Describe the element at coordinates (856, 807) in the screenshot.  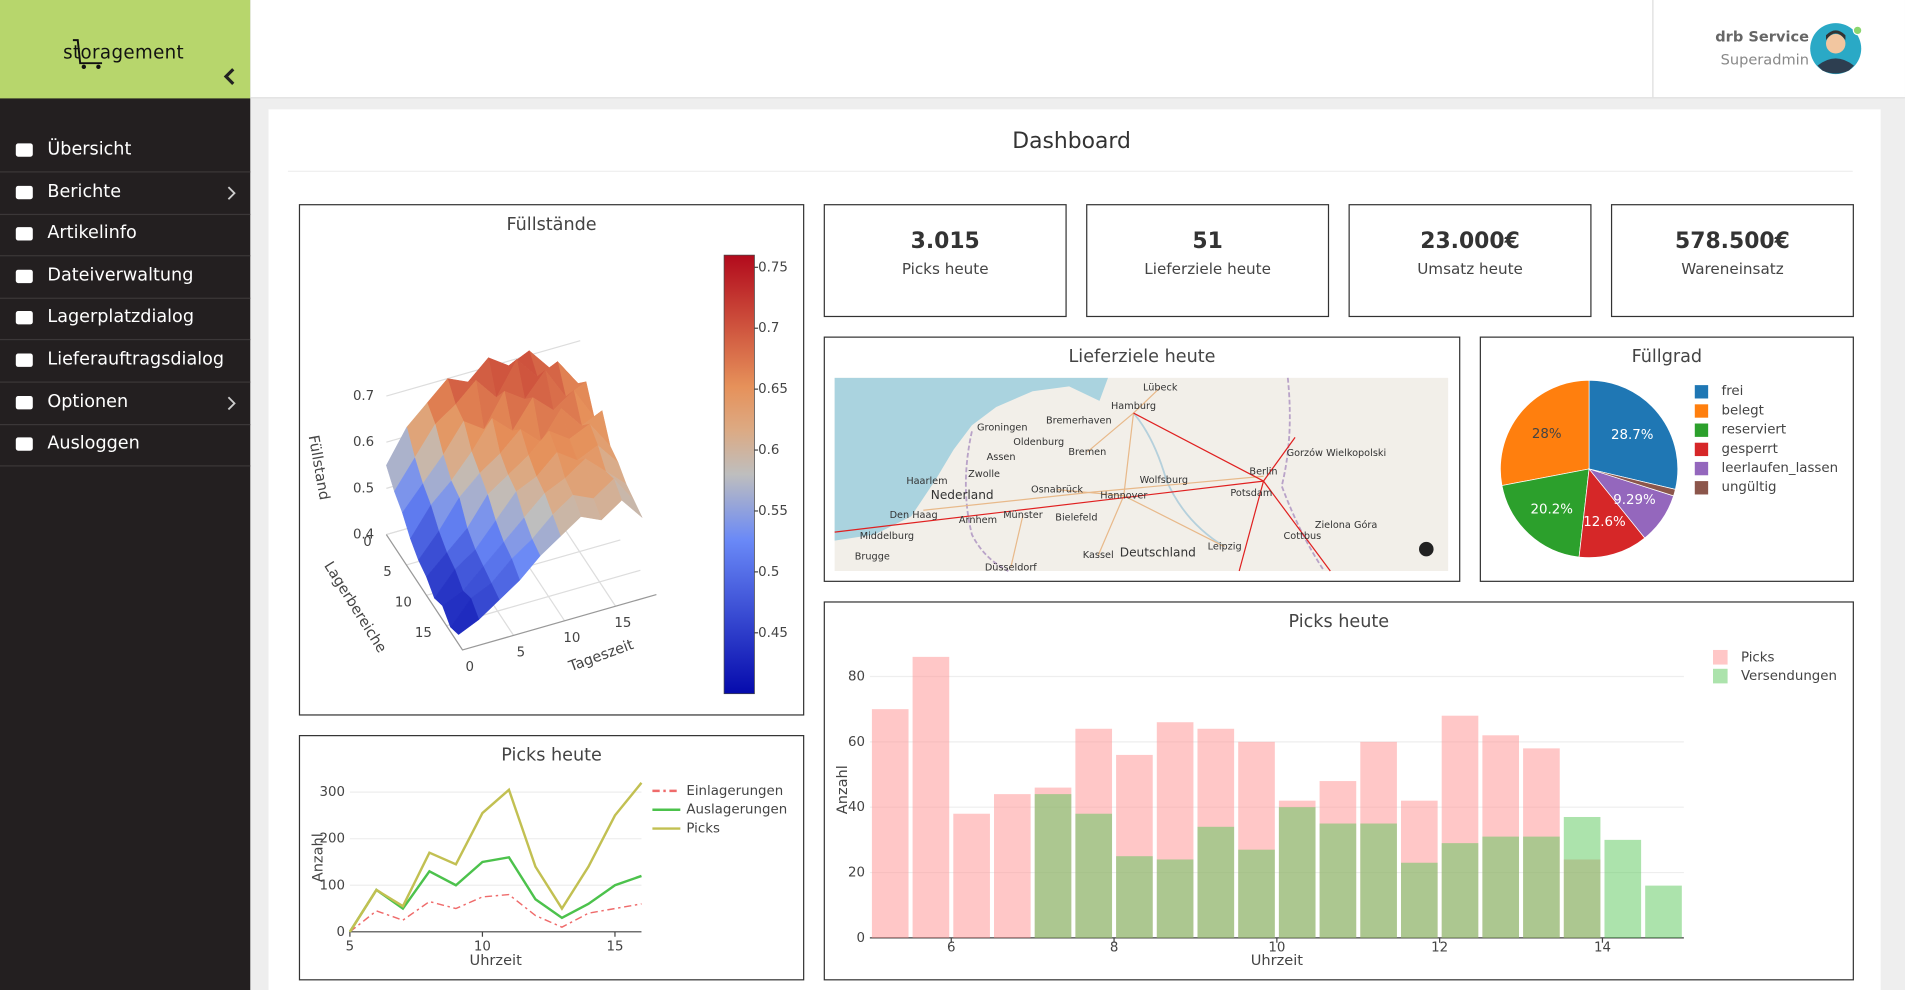
I see `y-tick-label: 40` at that location.